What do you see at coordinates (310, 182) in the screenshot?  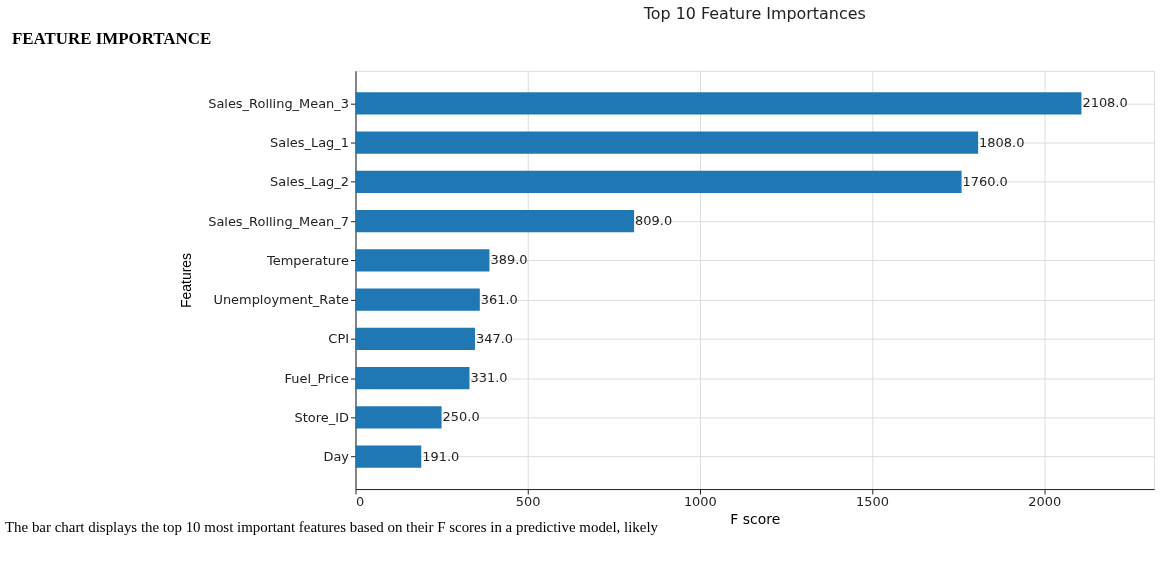 I see `y-tick-label: Sales_Lag_2` at bounding box center [310, 182].